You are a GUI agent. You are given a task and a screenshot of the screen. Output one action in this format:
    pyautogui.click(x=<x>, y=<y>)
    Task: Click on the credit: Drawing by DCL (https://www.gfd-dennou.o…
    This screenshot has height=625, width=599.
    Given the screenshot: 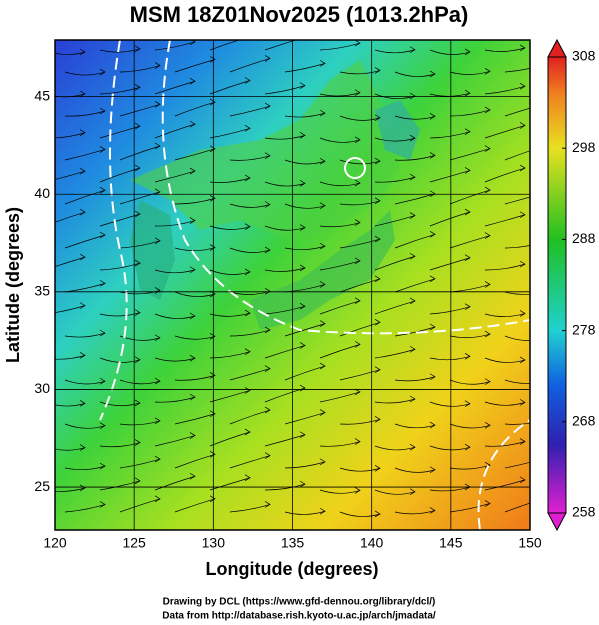 What is the action you would take?
    pyautogui.click(x=299, y=602)
    